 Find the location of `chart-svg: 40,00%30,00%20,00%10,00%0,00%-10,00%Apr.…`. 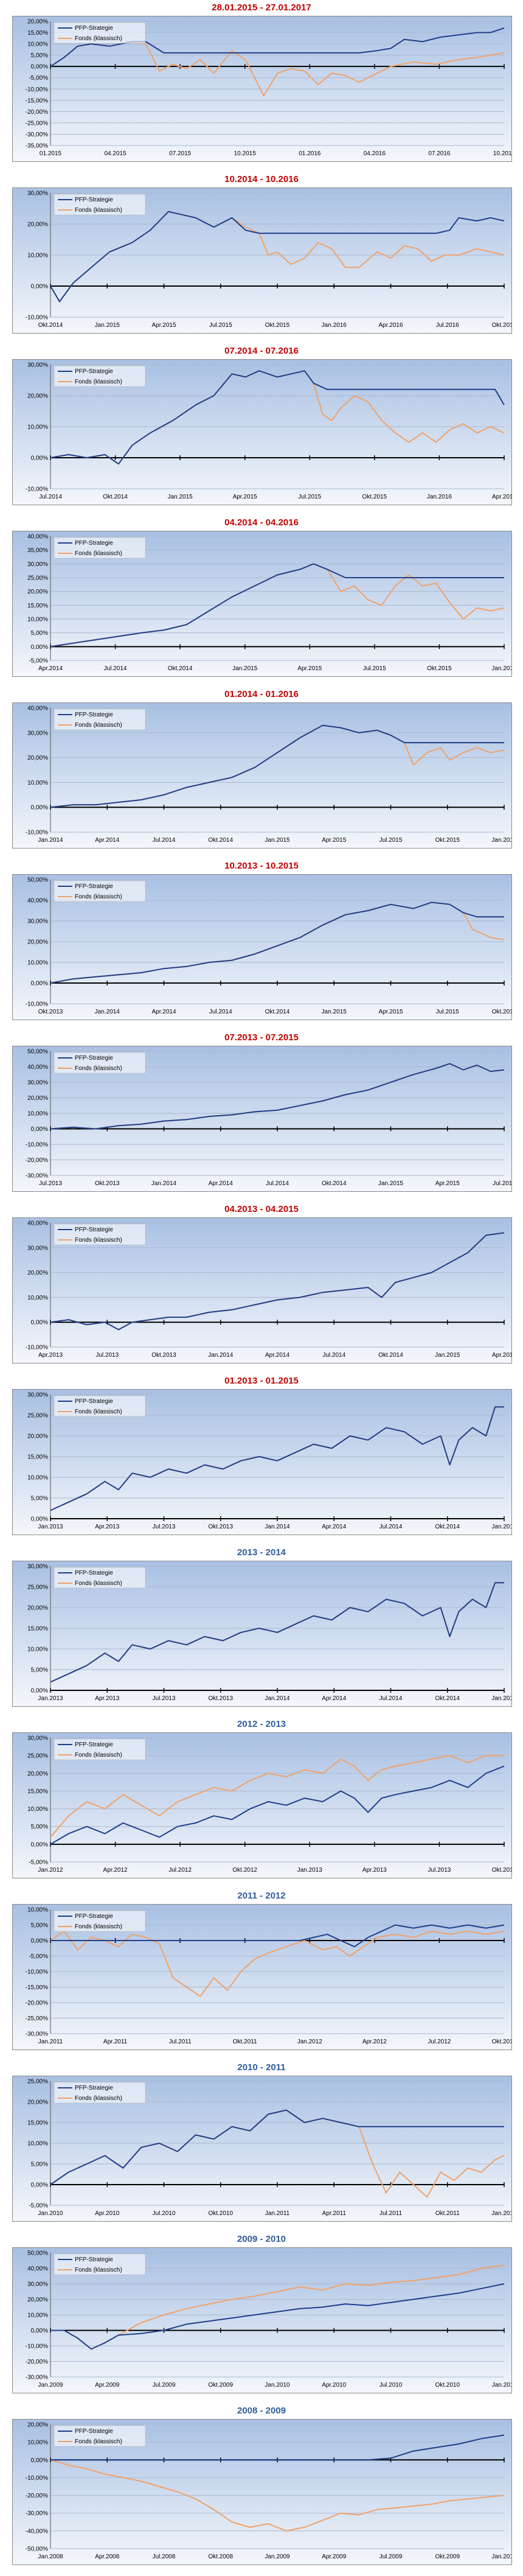

chart-svg: 40,00%30,00%20,00%10,00%0,00%-10,00%Apr.… is located at coordinates (262, 1290).